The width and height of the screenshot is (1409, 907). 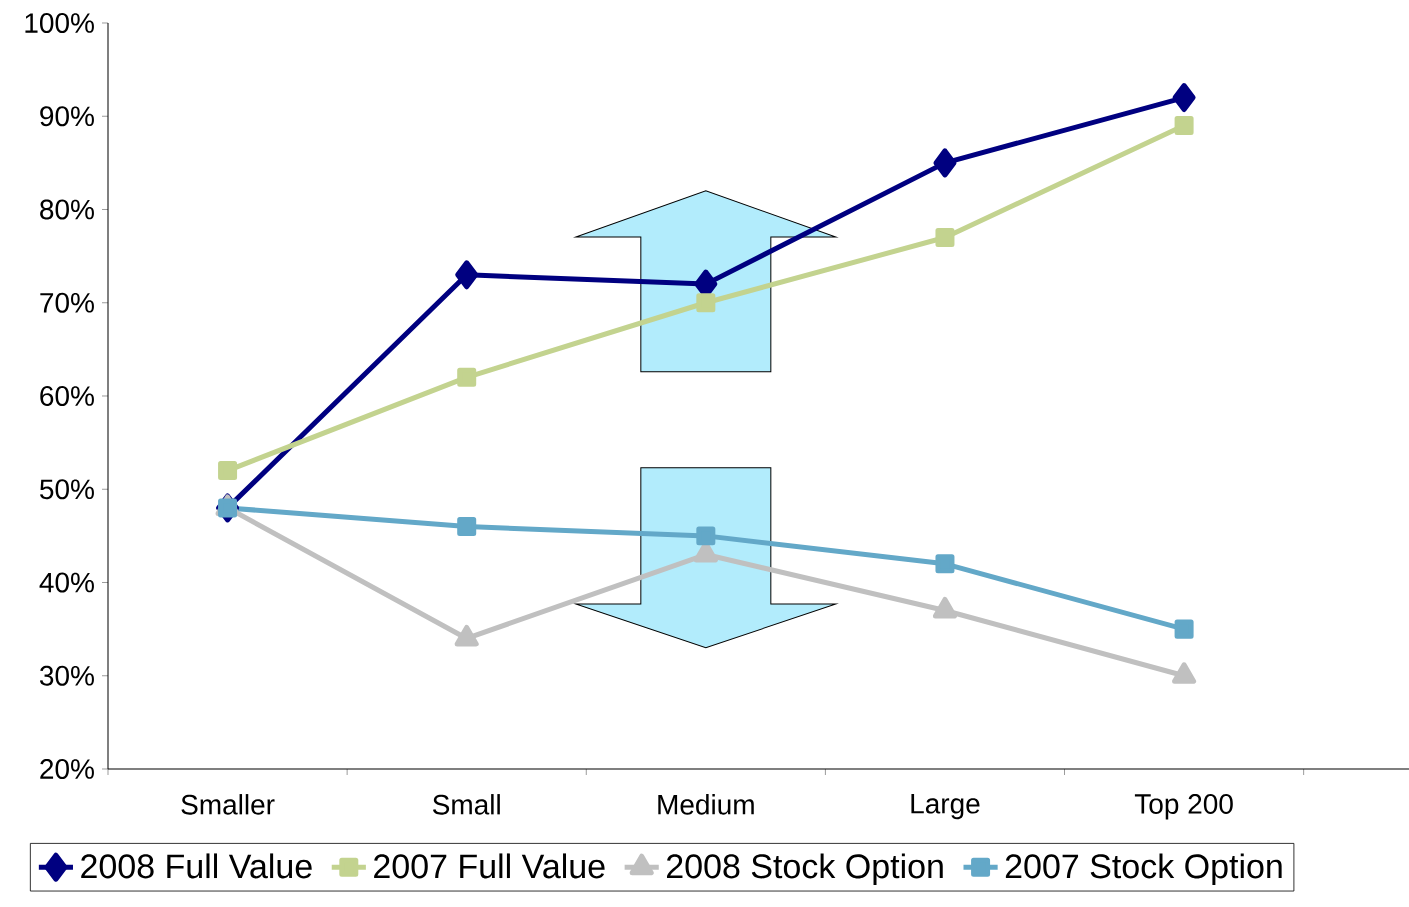 What do you see at coordinates (228, 804) in the screenshot?
I see `x-tick-label: Smaller` at bounding box center [228, 804].